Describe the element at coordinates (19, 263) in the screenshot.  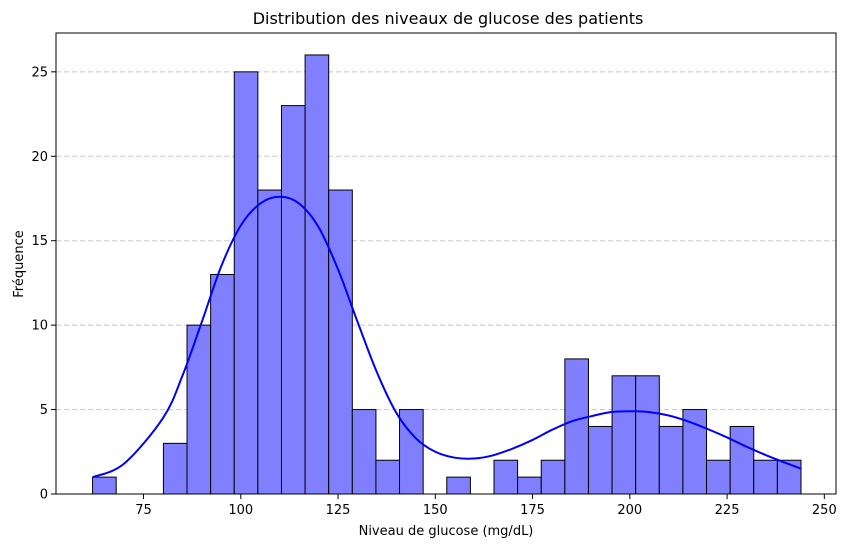
I see `y-axis-label: Fréquence` at that location.